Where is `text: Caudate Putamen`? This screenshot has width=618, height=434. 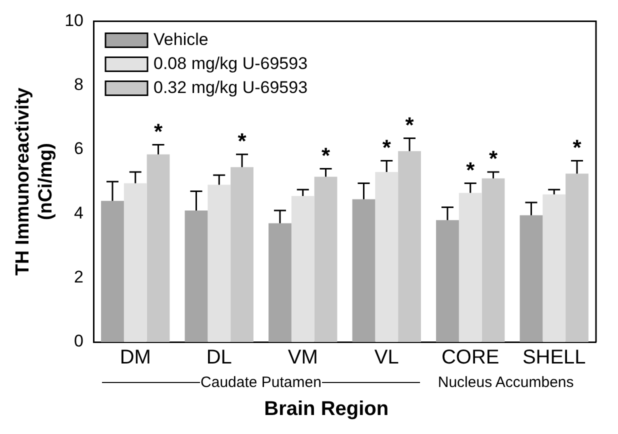 text: Caudate Putamen is located at coordinates (261, 382).